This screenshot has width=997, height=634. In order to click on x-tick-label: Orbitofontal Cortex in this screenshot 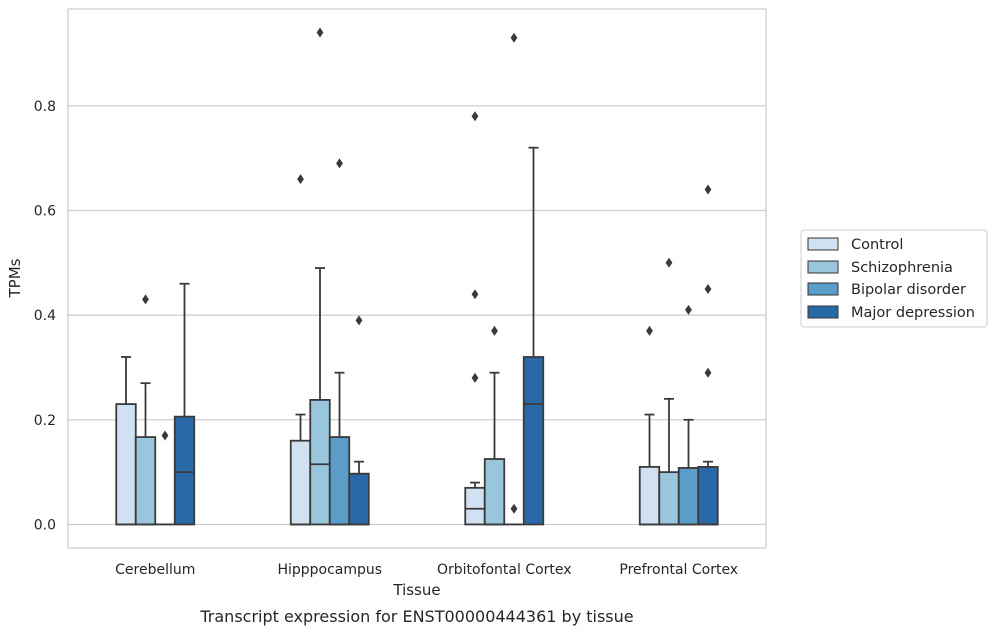, I will do `click(504, 570)`.